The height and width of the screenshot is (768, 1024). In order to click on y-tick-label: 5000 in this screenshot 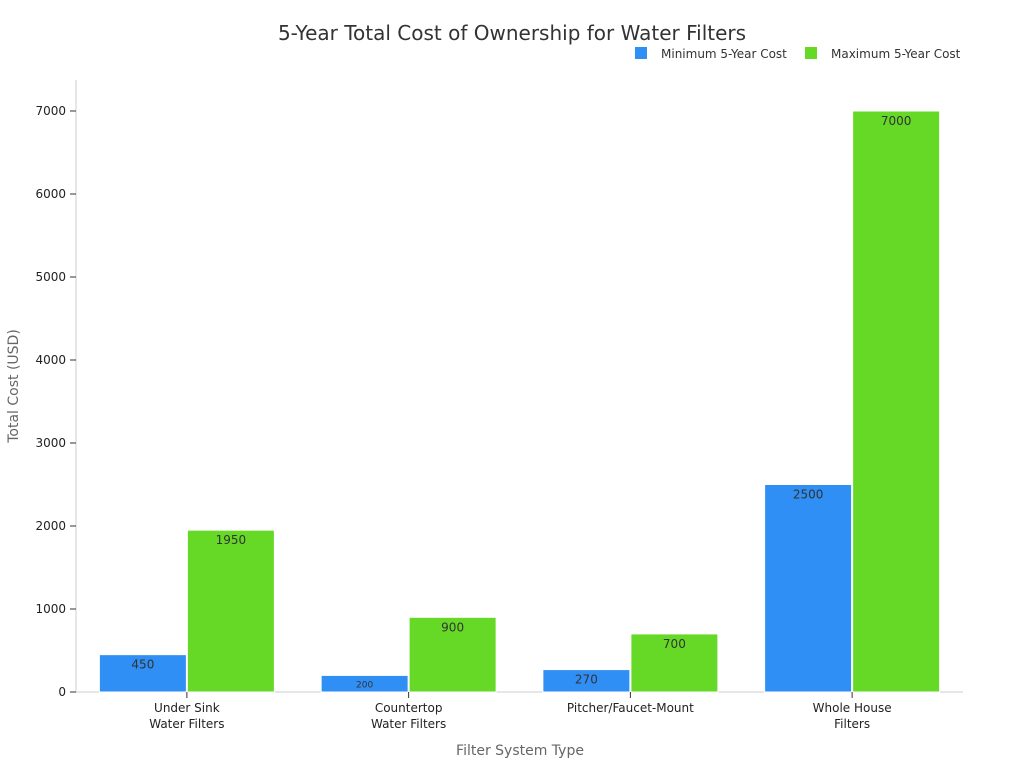, I will do `click(50, 277)`.